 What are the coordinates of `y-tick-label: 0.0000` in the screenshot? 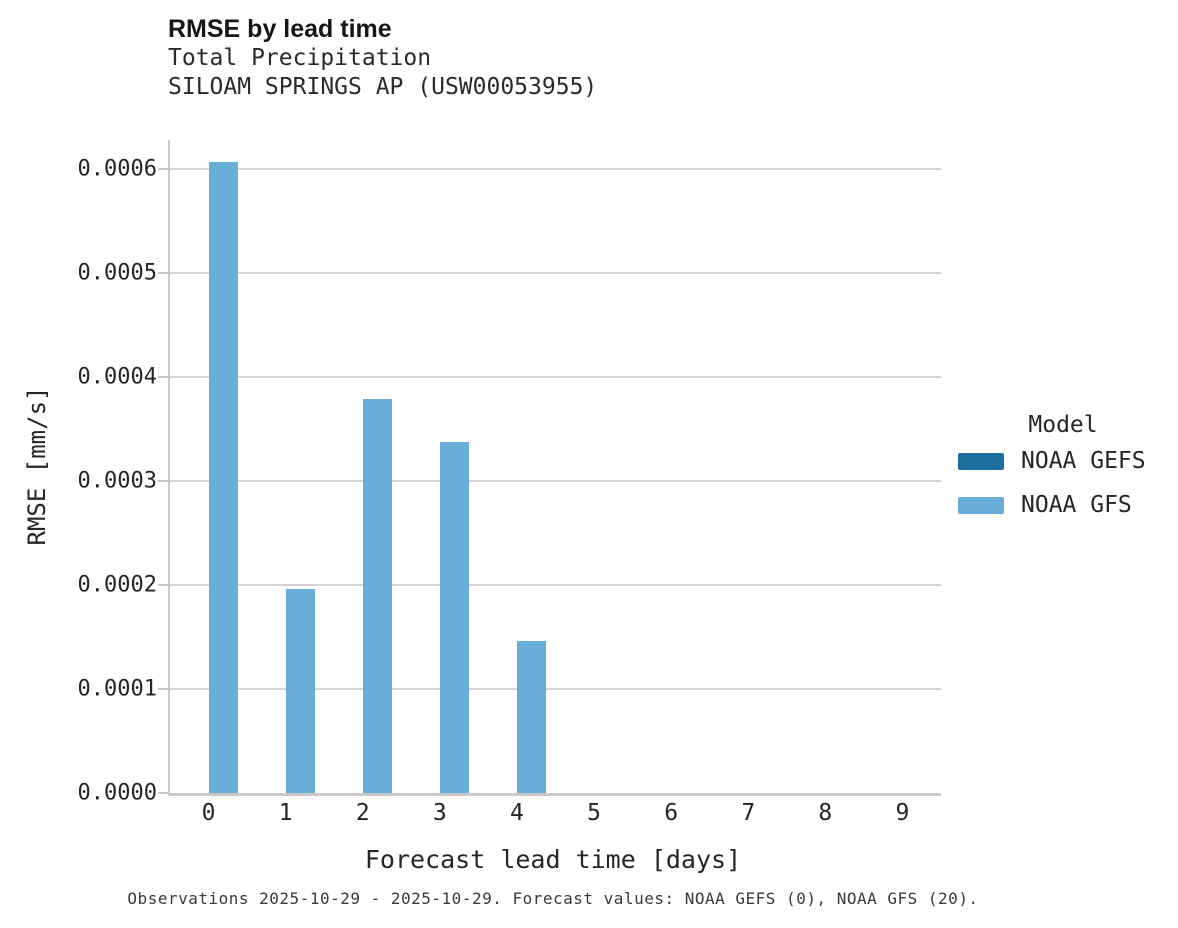 It's located at (117, 793).